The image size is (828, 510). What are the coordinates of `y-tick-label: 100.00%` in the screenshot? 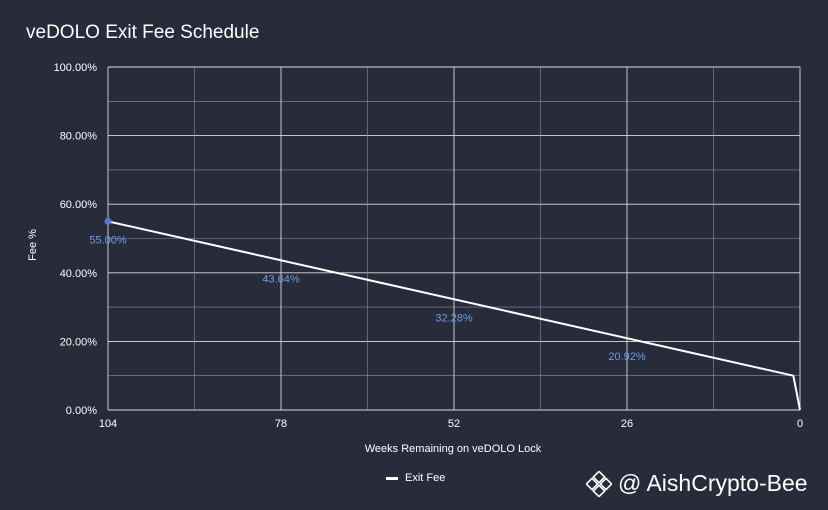 It's located at (76, 68).